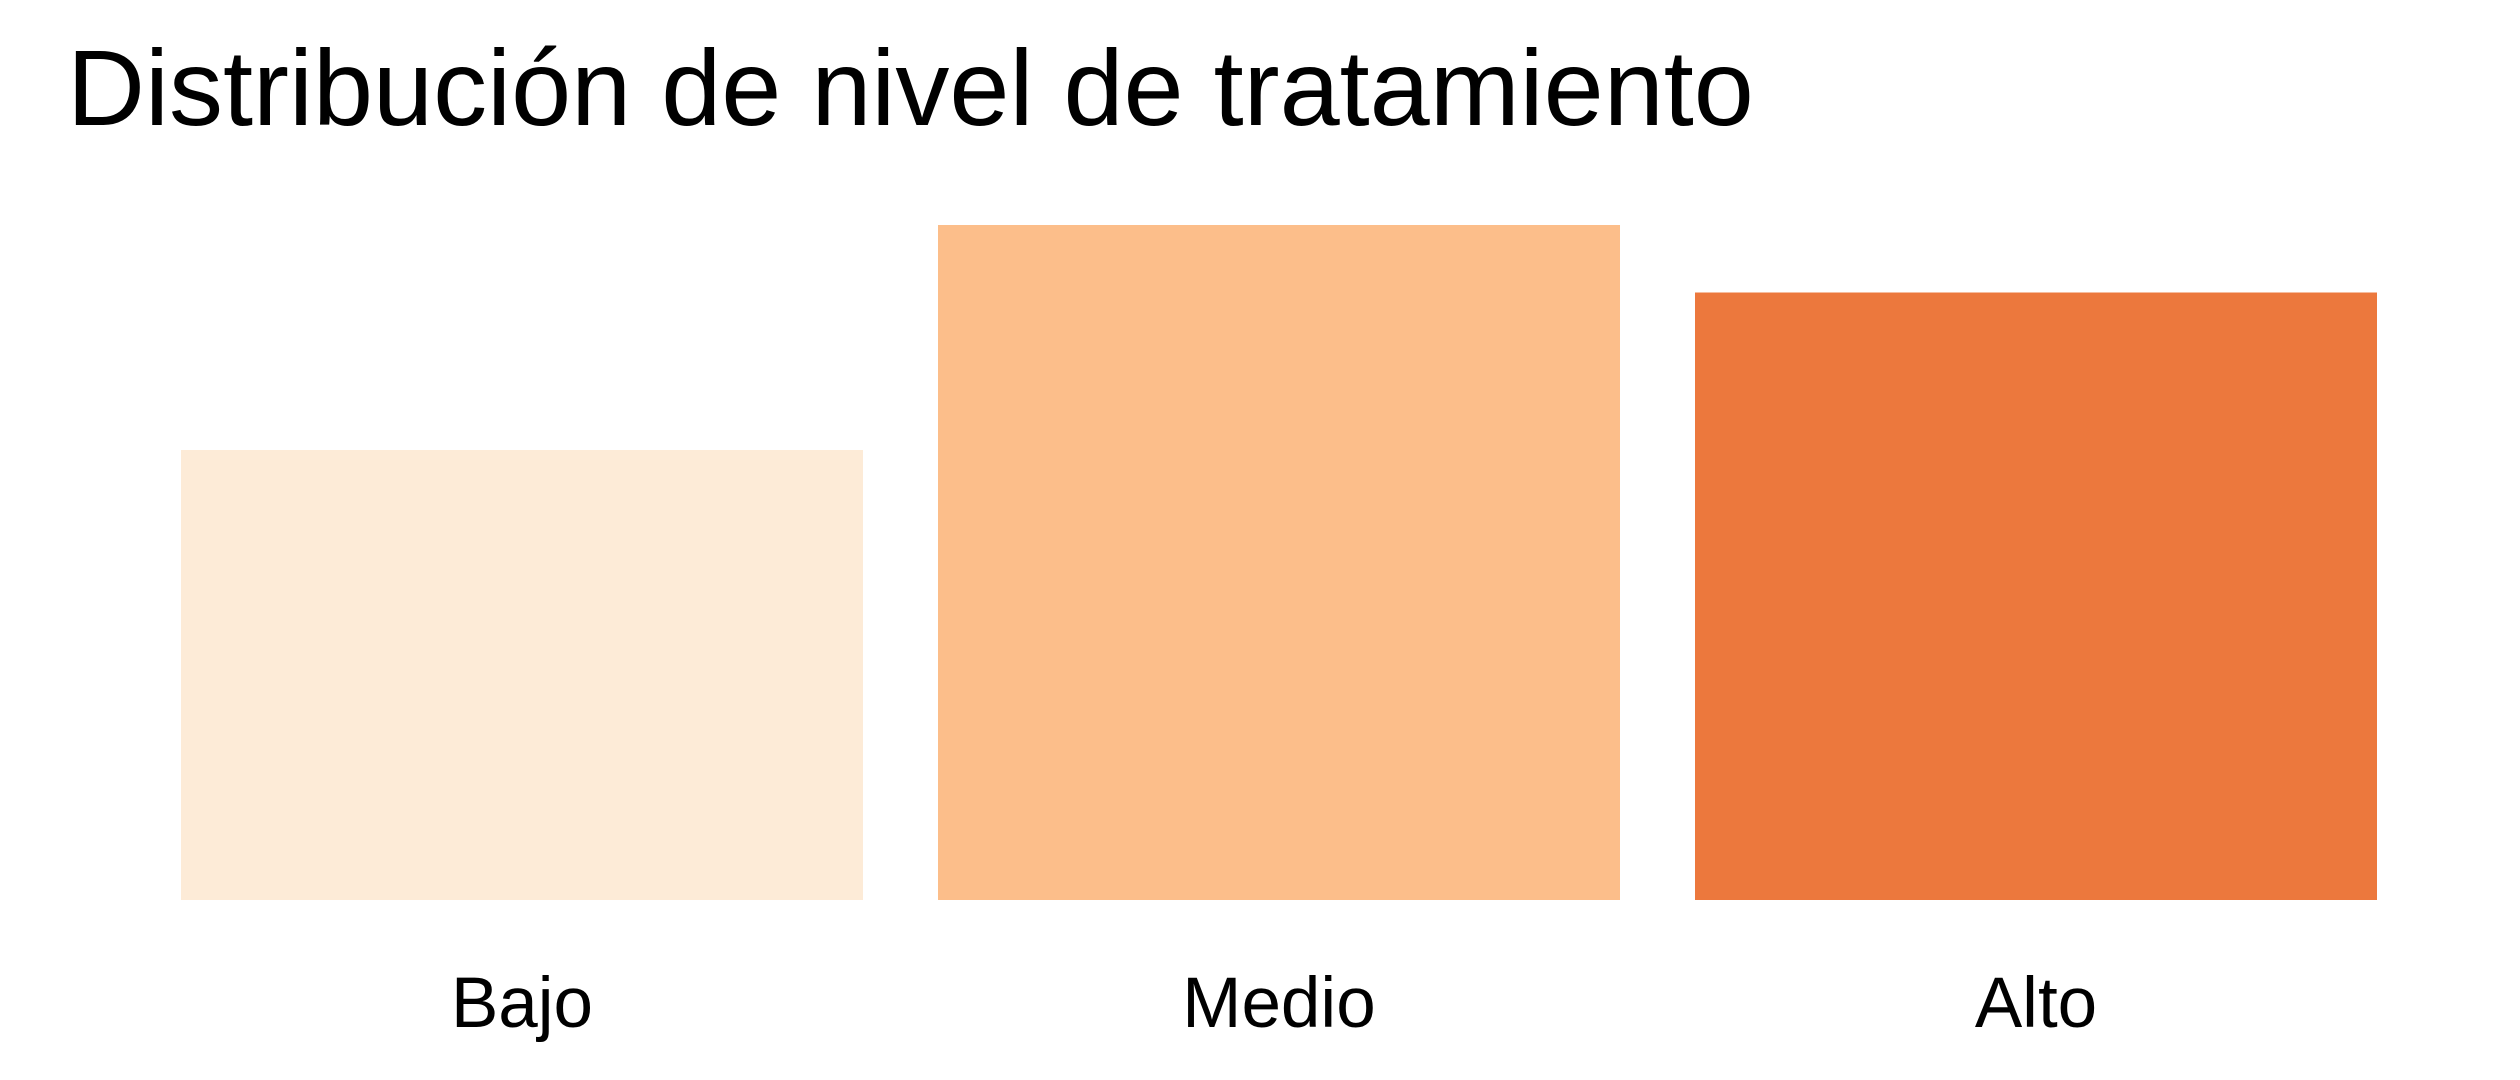 This screenshot has height=1080, width=2520. I want to click on x-tick-label-alto: Alto, so click(2036, 1003).